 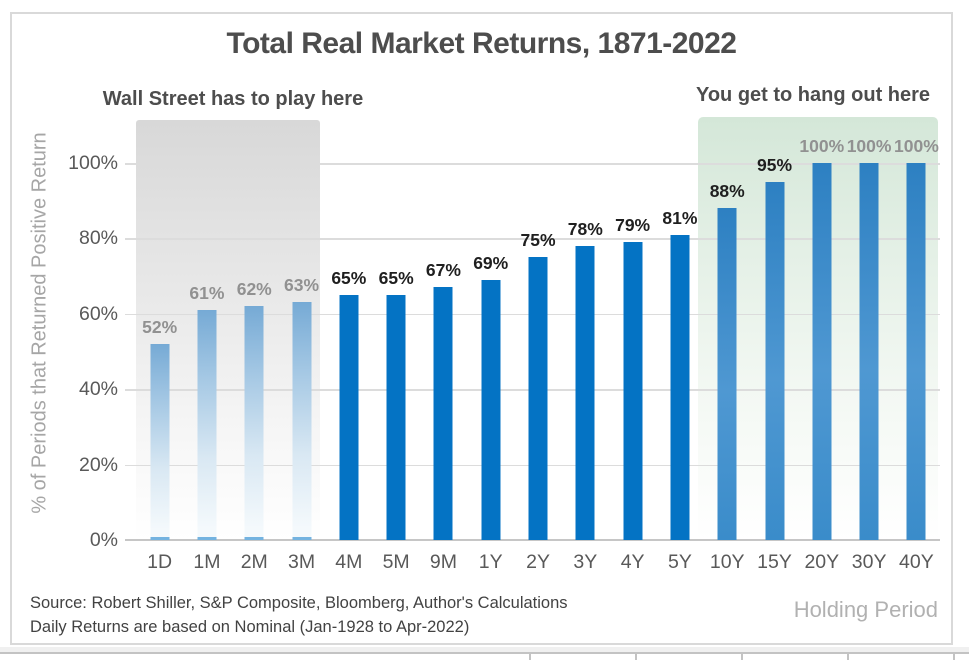 I want to click on bar-30Y, so click(x=869, y=351).